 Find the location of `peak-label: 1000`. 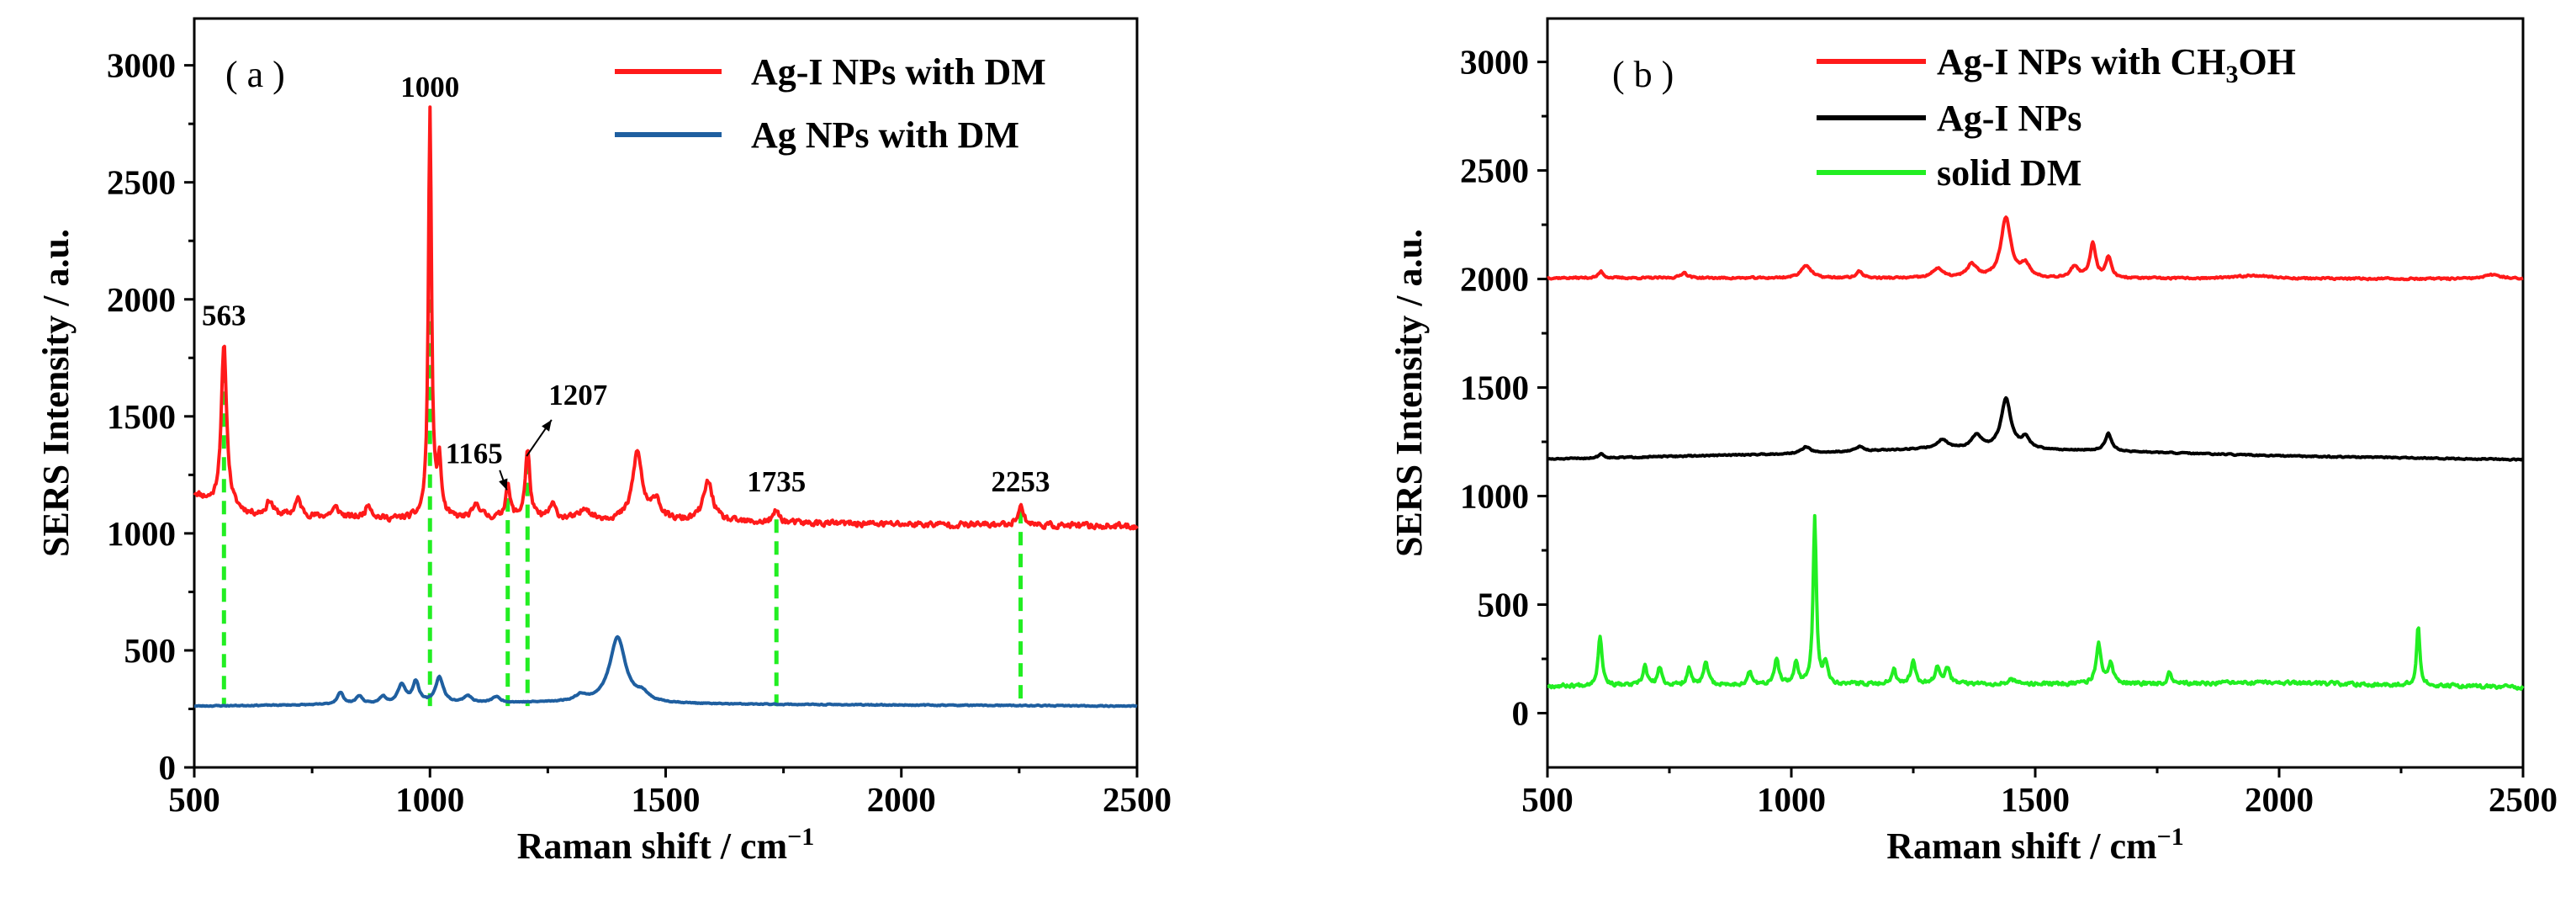

peak-label: 1000 is located at coordinates (429, 87).